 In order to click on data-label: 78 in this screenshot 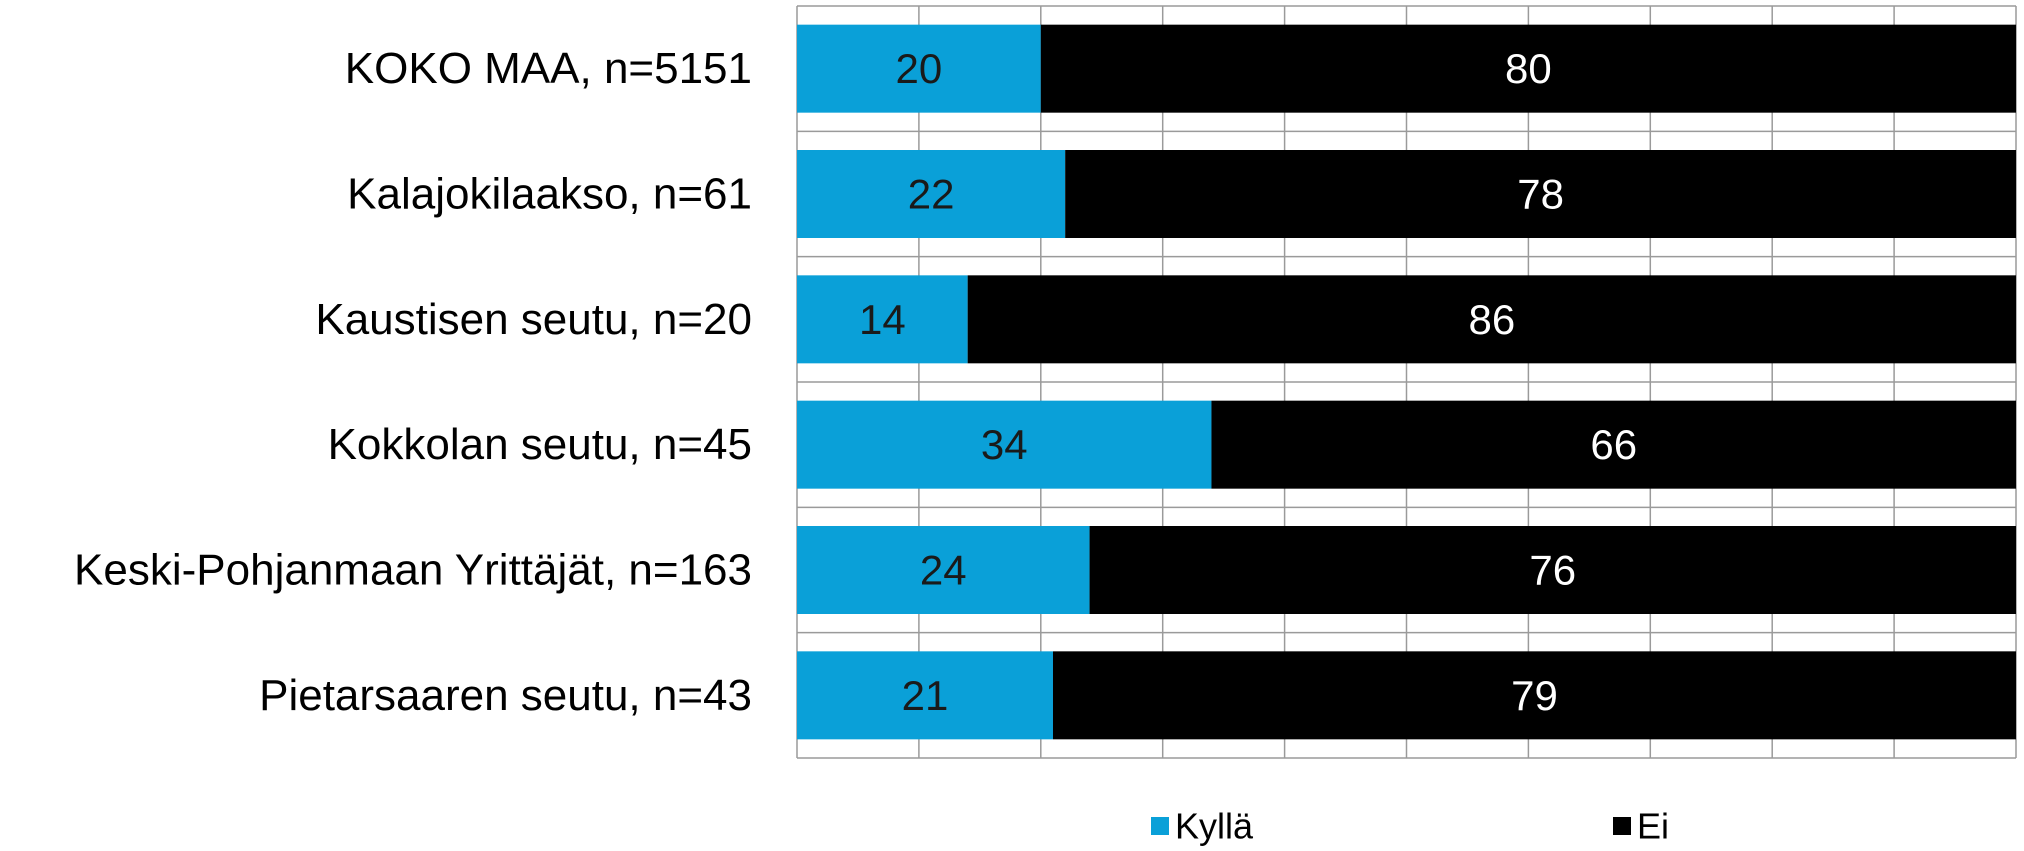, I will do `click(1540, 194)`.